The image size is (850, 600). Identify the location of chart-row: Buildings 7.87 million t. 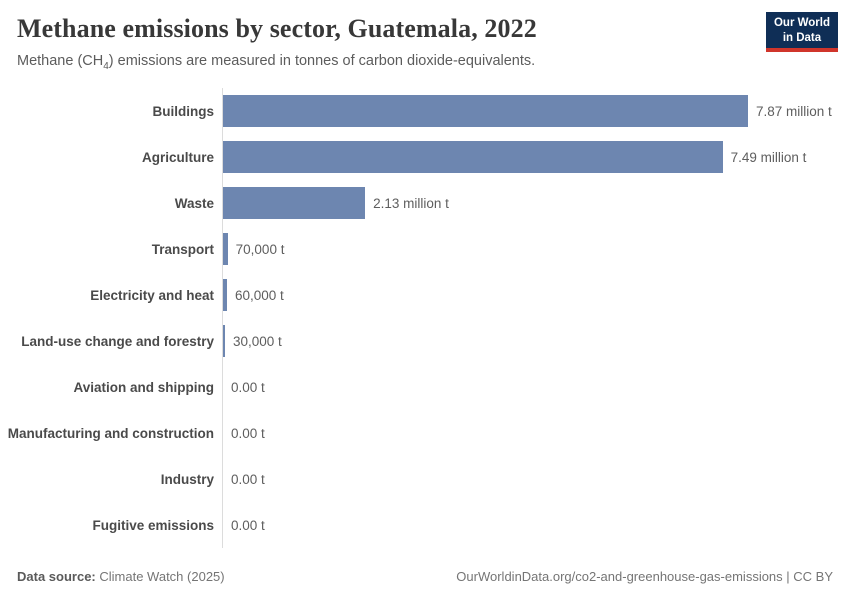
(425, 111).